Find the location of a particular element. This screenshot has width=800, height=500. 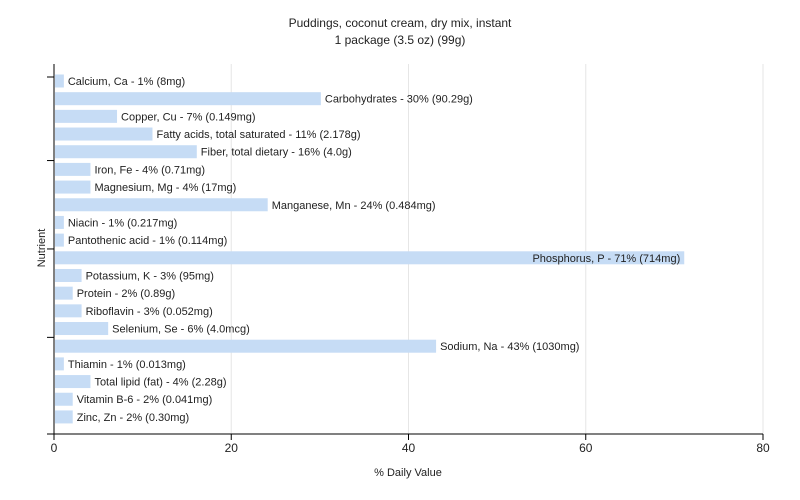

data-label: Vitamin B-6 - 2% (0.041mg) is located at coordinates (145, 400).